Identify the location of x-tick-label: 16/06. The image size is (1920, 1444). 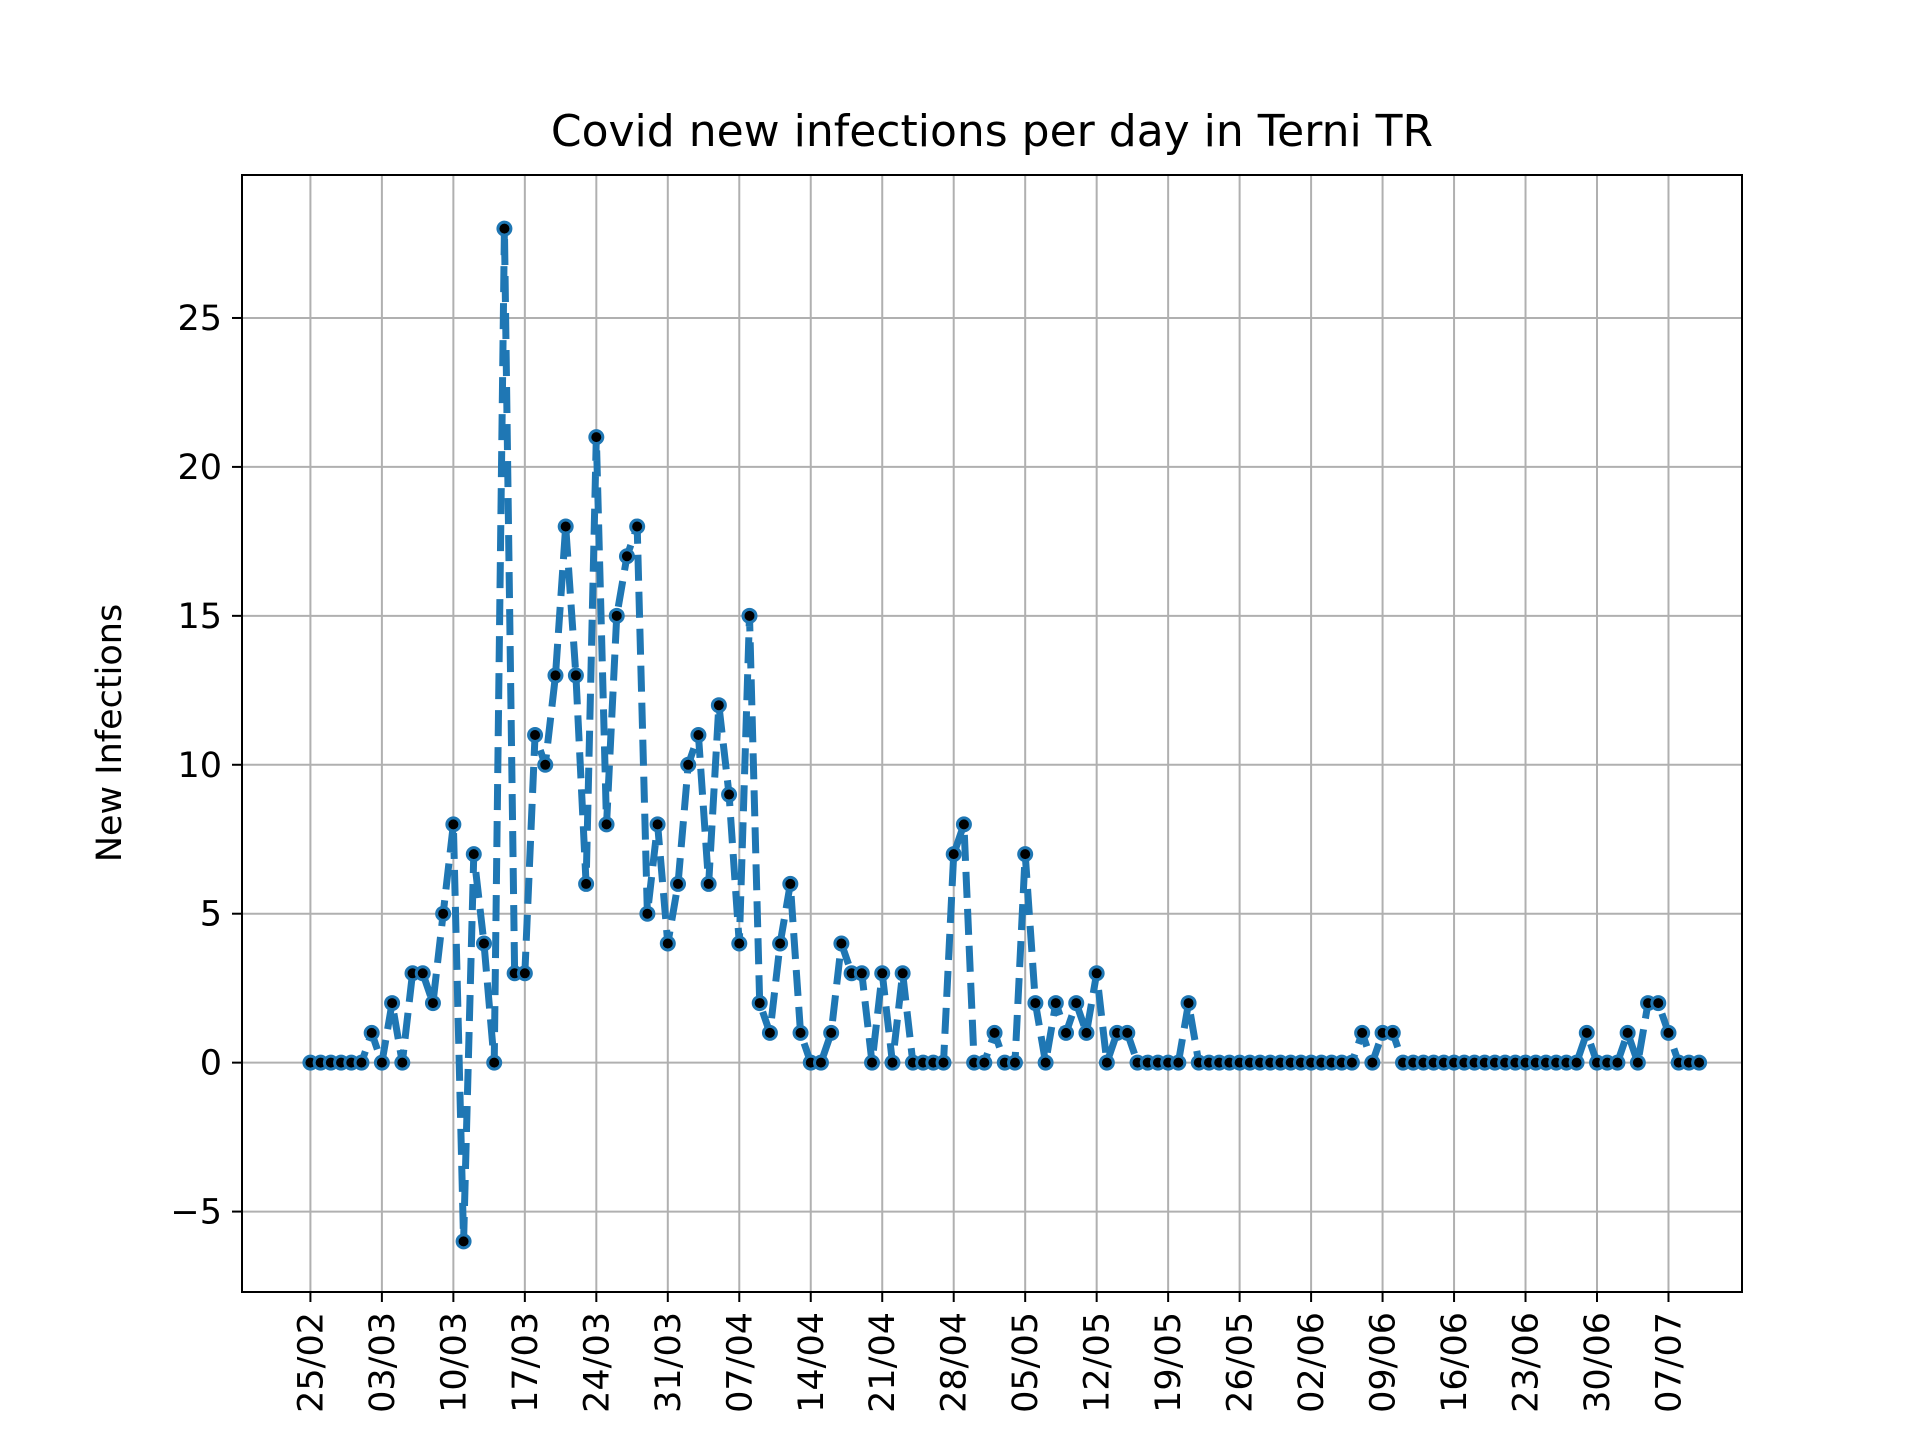
(1455, 1362).